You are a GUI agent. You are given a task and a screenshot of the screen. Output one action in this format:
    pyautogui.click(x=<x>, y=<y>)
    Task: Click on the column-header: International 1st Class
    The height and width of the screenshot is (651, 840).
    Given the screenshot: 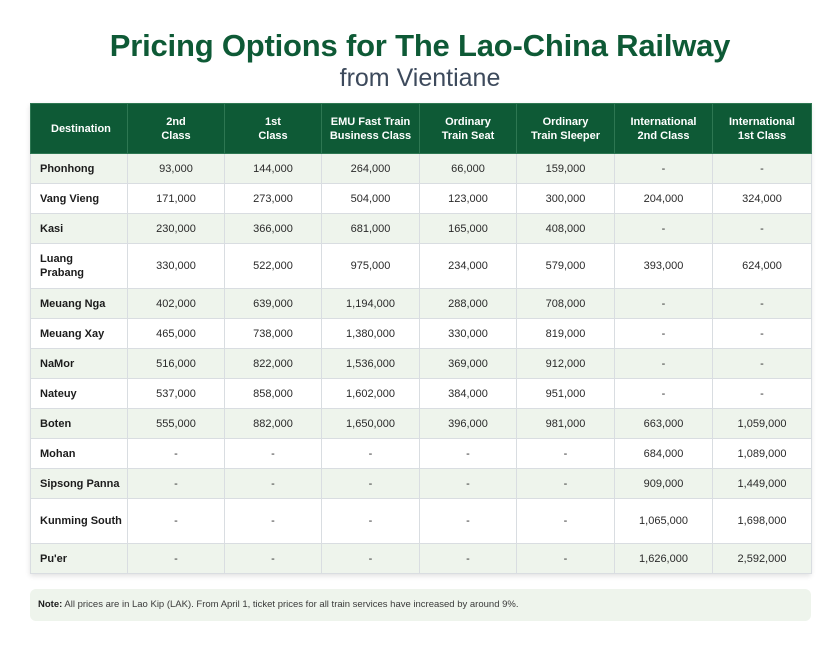 What is the action you would take?
    pyautogui.click(x=762, y=128)
    